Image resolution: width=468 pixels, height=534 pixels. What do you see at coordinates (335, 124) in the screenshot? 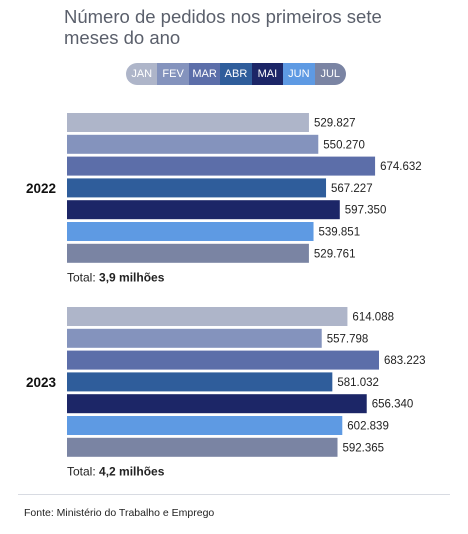
I see `value-label-2022-jan: 529.827` at bounding box center [335, 124].